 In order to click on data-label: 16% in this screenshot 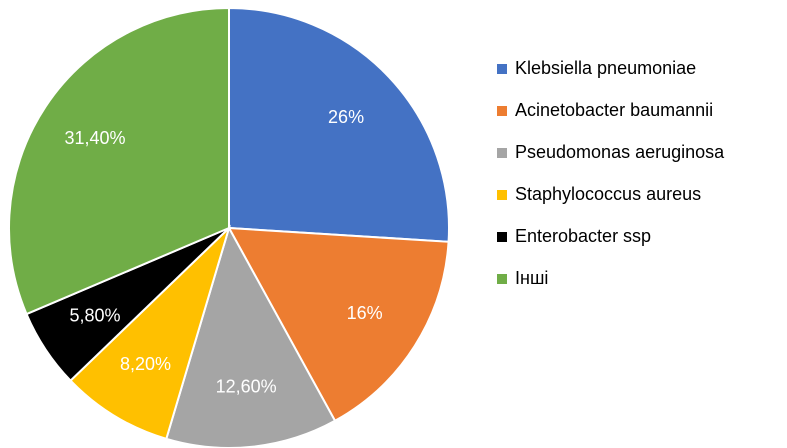, I will do `click(365, 313)`.